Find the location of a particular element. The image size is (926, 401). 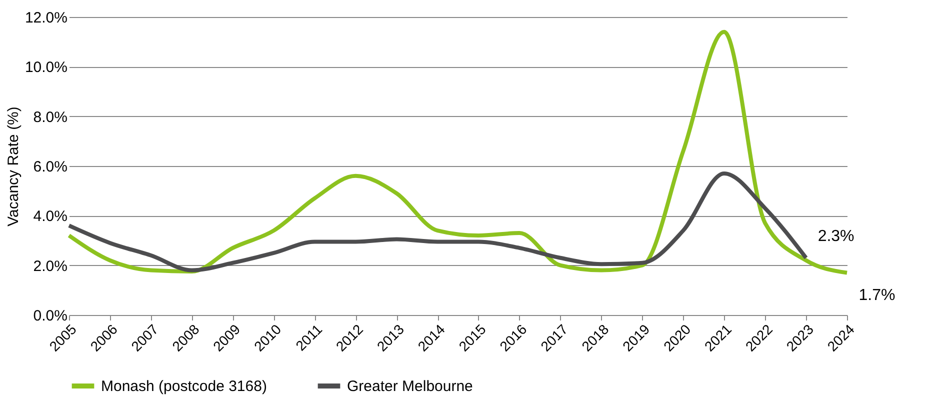

y-tick-label: 10.0% is located at coordinates (46, 67).